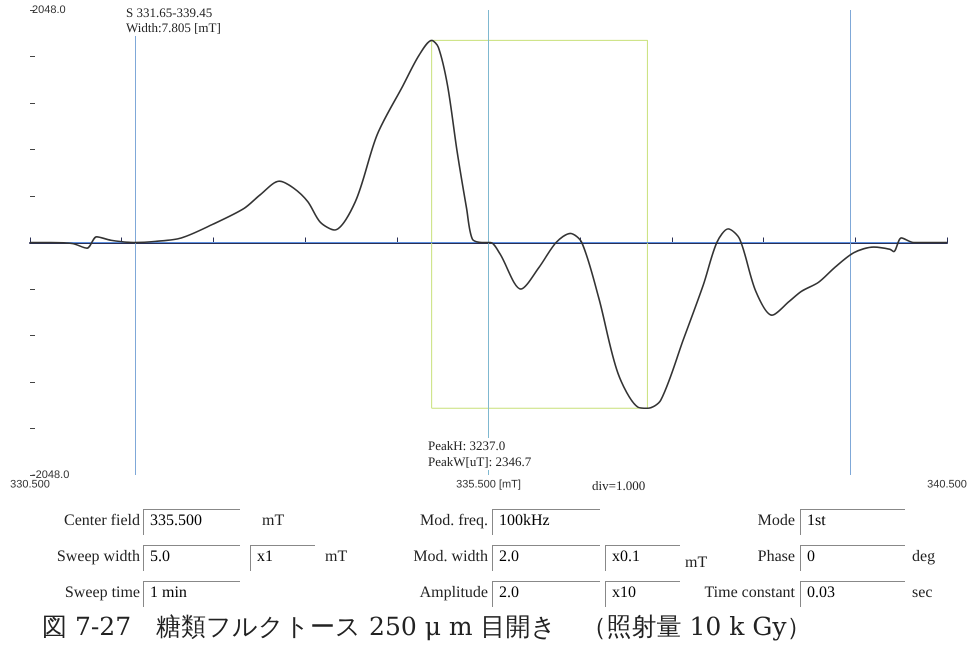 The image size is (977, 656). Describe the element at coordinates (191, 594) in the screenshot. I see `text-field: 1 min` at that location.